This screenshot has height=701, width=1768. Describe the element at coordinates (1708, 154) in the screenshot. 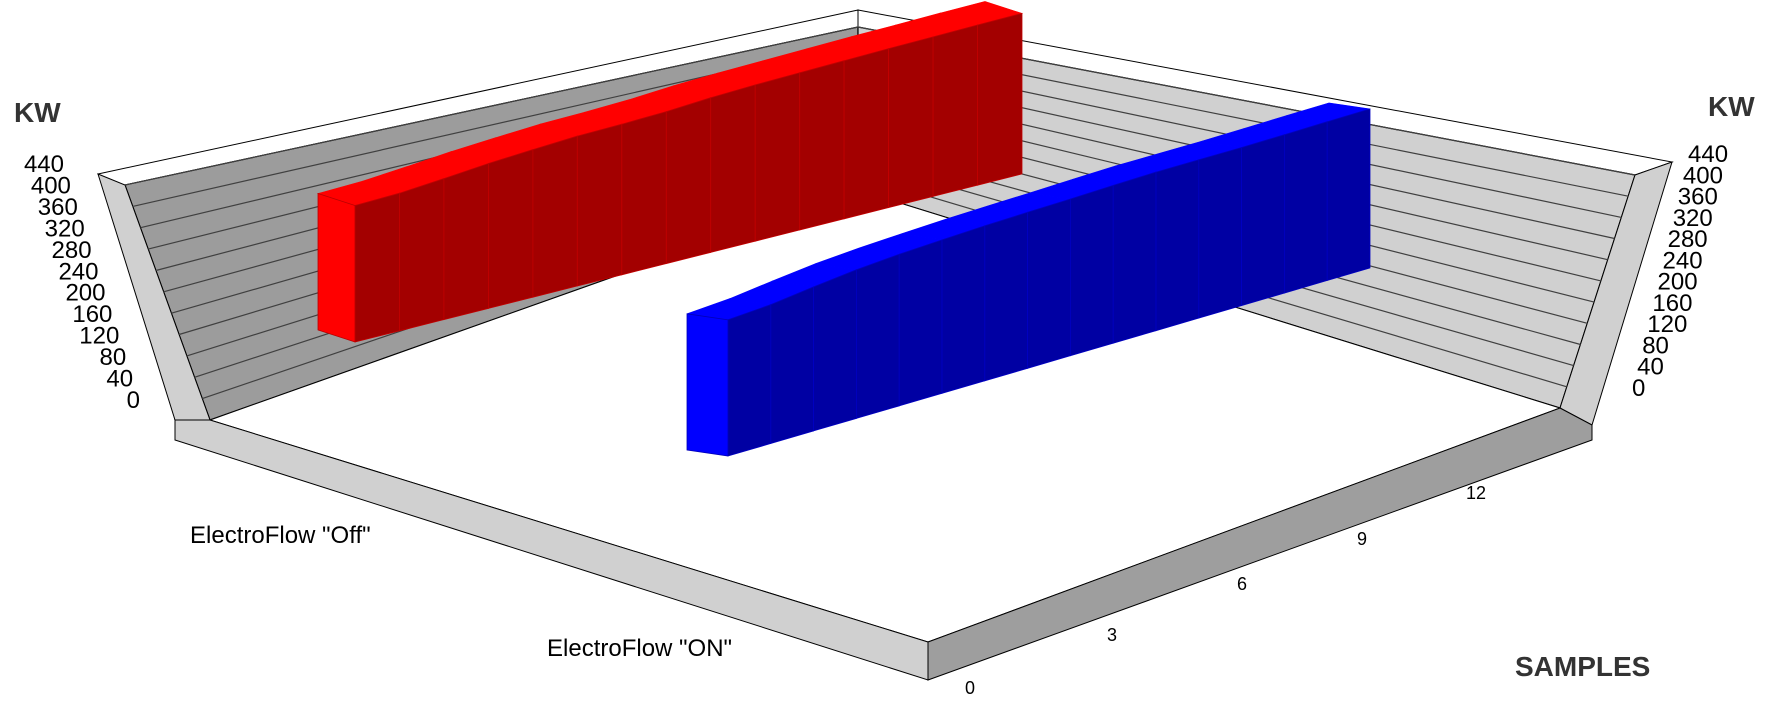

I see `y-tick-label-right: 440` at that location.